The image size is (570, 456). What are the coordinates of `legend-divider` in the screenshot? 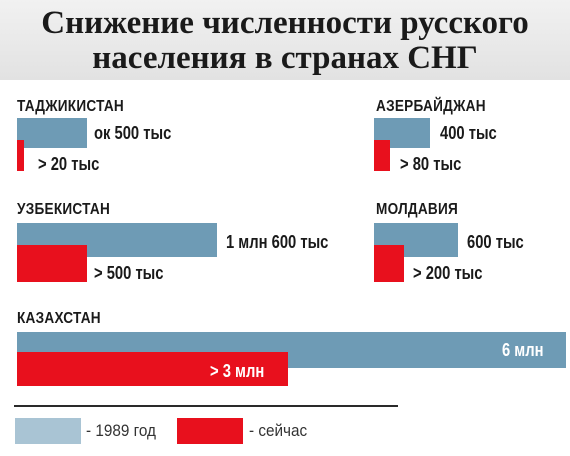 It's located at (206, 406).